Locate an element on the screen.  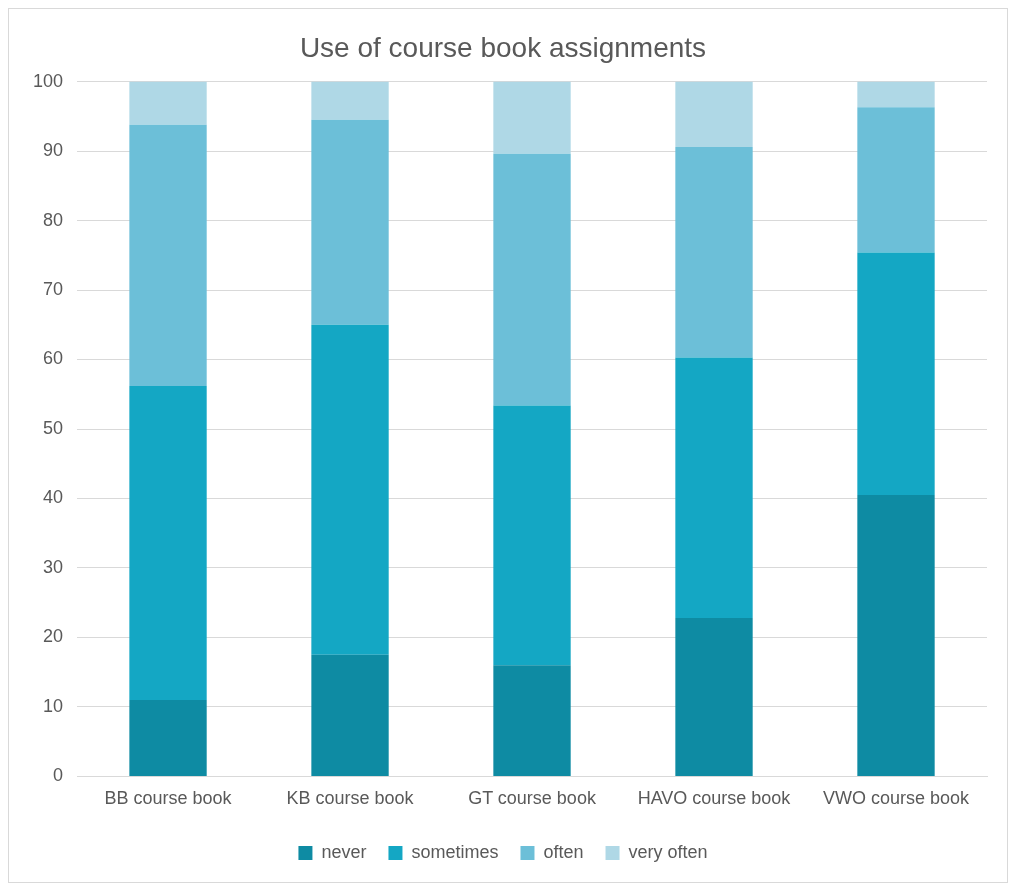
y-tick-label: 60 is located at coordinates (53, 358).